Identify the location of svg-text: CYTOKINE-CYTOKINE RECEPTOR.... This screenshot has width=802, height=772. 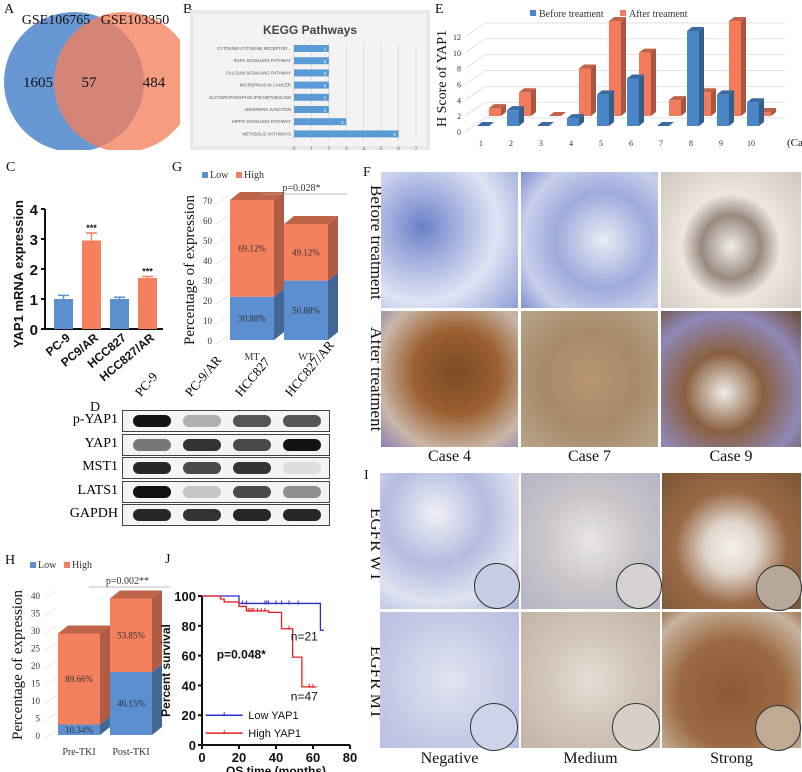
(254, 48).